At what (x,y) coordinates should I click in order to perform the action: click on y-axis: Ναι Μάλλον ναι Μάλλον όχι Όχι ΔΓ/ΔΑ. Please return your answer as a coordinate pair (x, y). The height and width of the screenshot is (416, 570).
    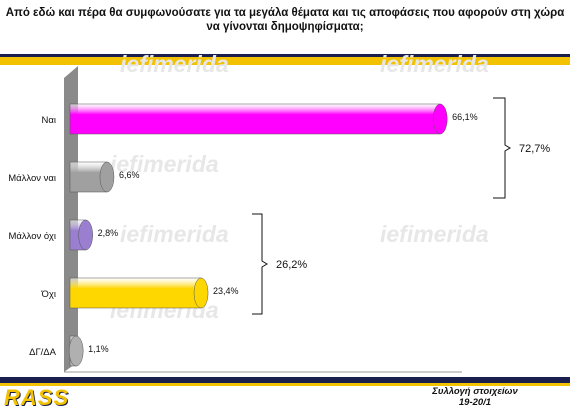
    Looking at the image, I should click on (32, 236).